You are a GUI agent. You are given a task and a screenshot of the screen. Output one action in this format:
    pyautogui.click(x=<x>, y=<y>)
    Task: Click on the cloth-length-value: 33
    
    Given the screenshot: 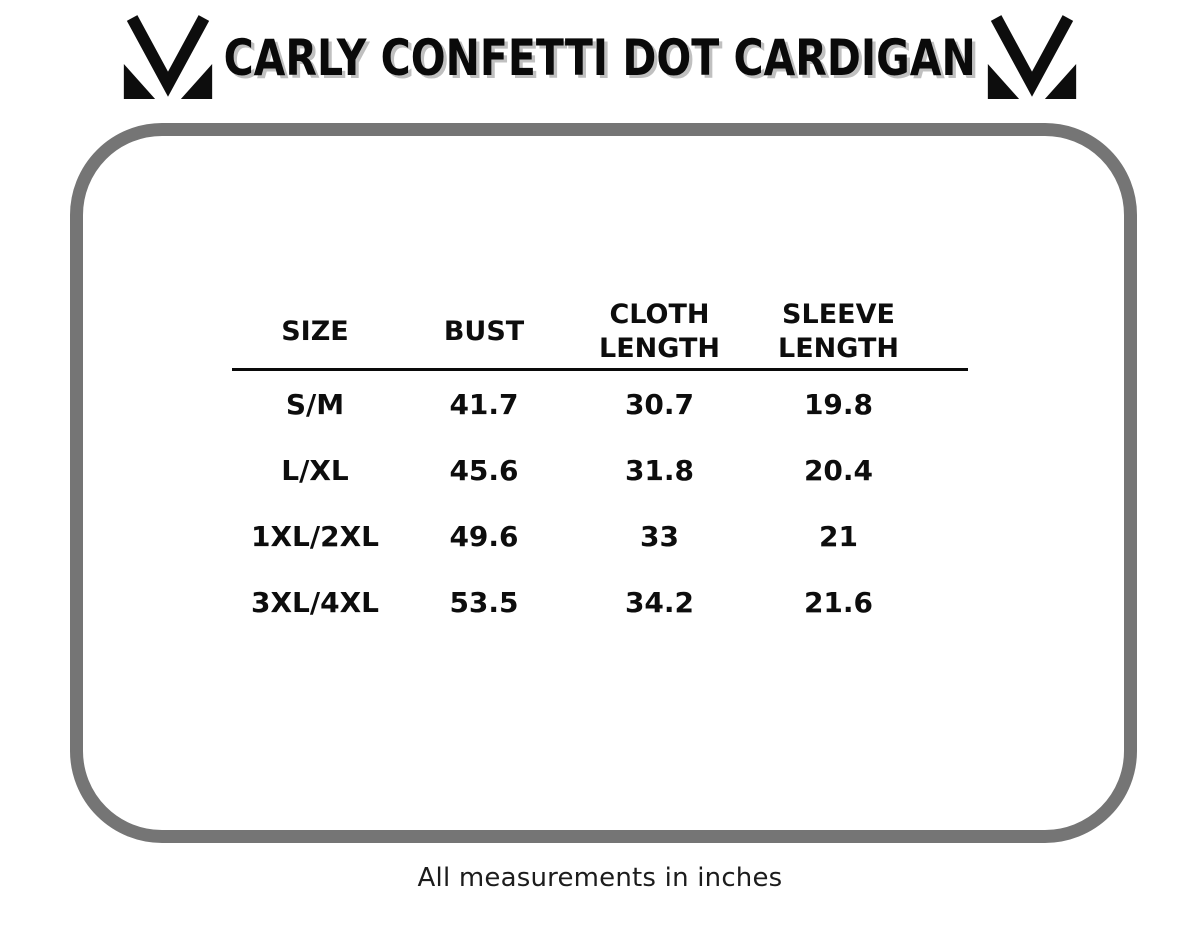 What is the action you would take?
    pyautogui.click(x=659, y=536)
    